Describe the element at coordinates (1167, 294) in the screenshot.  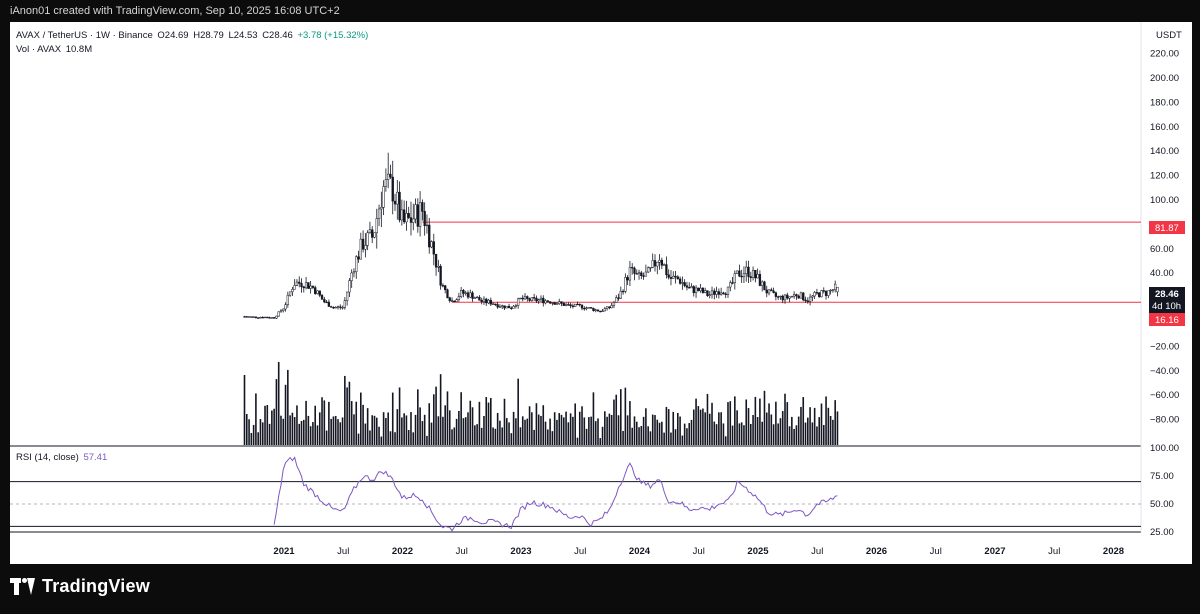
I see `price-badge-label: 28.46` at that location.